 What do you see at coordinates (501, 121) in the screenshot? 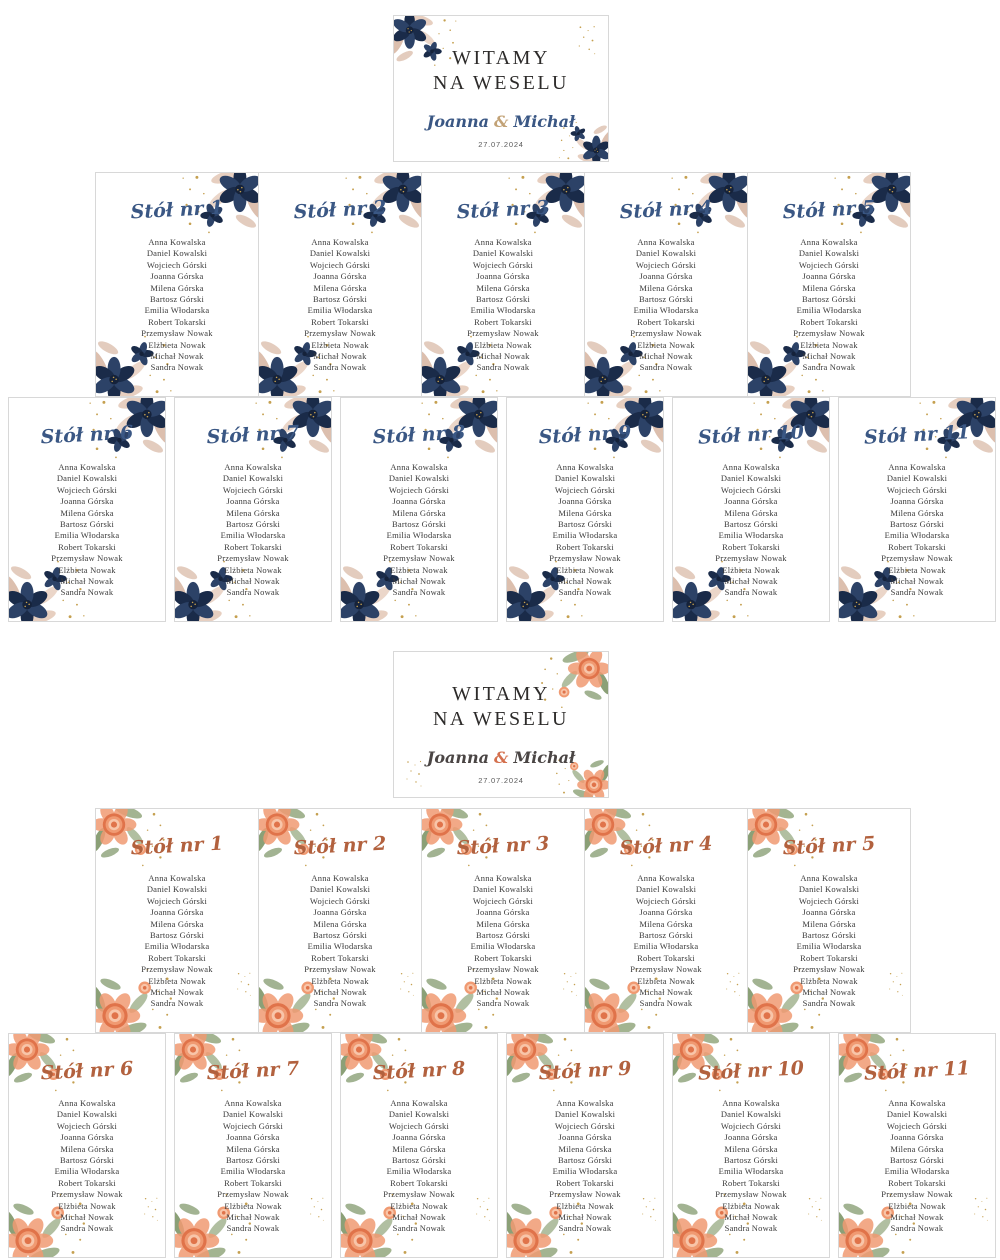
I see `couple-names: Joanna & Michał` at bounding box center [501, 121].